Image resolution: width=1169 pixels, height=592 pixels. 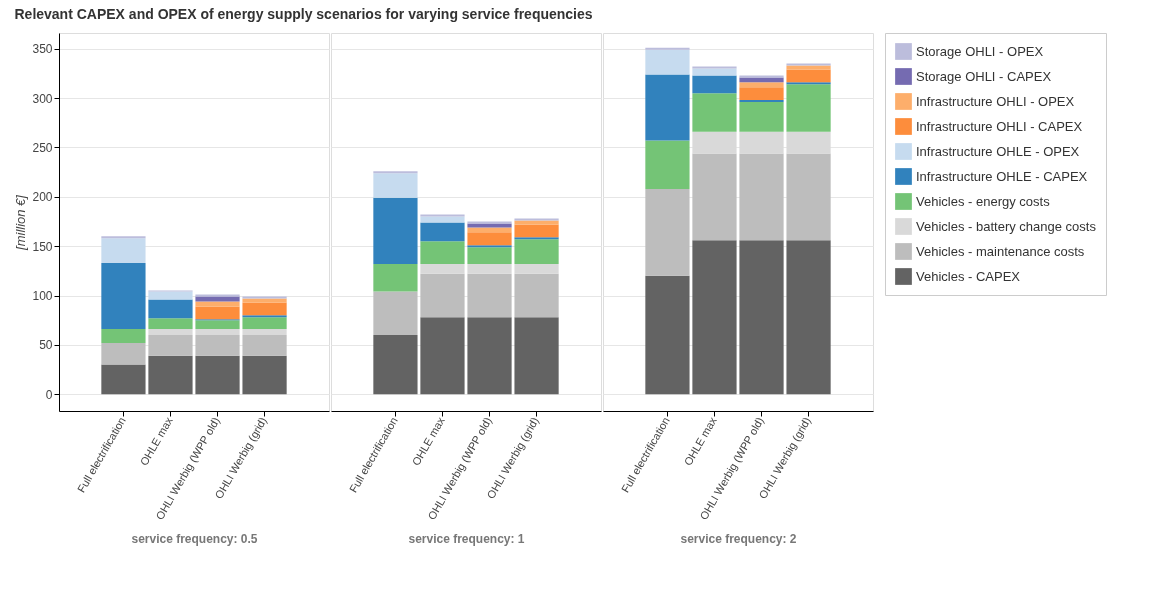 What do you see at coordinates (999, 126) in the screenshot?
I see `legend-label: Infrastructure OHLI - CAPEX` at bounding box center [999, 126].